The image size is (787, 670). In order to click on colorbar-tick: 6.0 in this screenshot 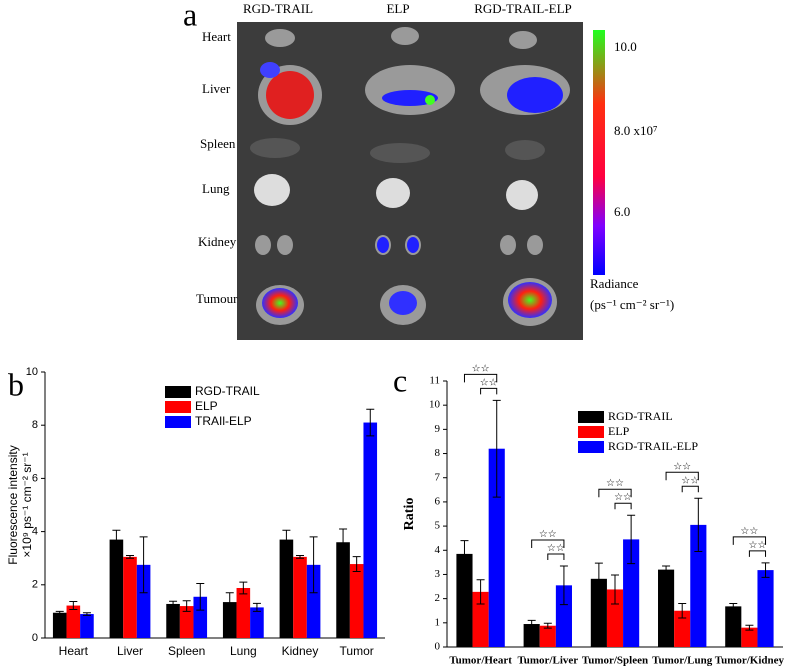, I will do `click(622, 211)`.